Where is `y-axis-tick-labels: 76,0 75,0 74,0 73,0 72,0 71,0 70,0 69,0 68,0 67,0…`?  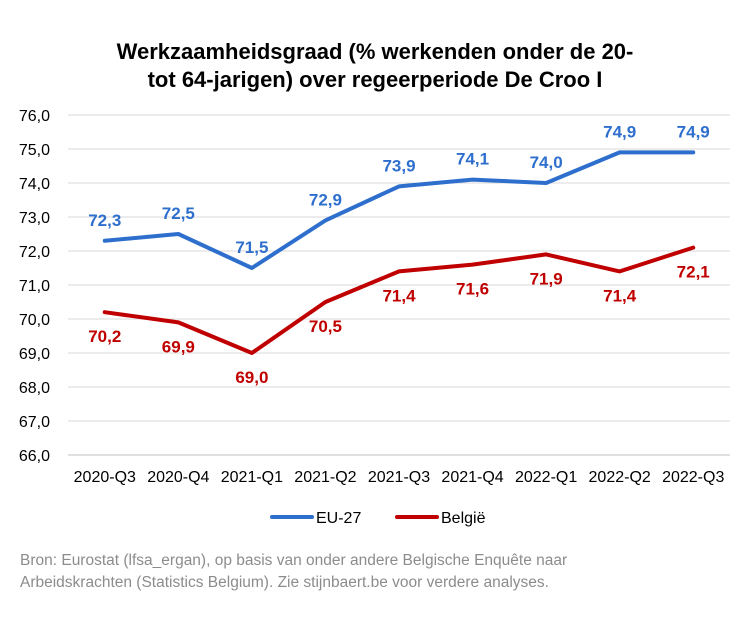
y-axis-tick-labels: 76,0 75,0 74,0 73,0 72,0 71,0 70,0 69,0 68,0 67,0… is located at coordinates (34, 286).